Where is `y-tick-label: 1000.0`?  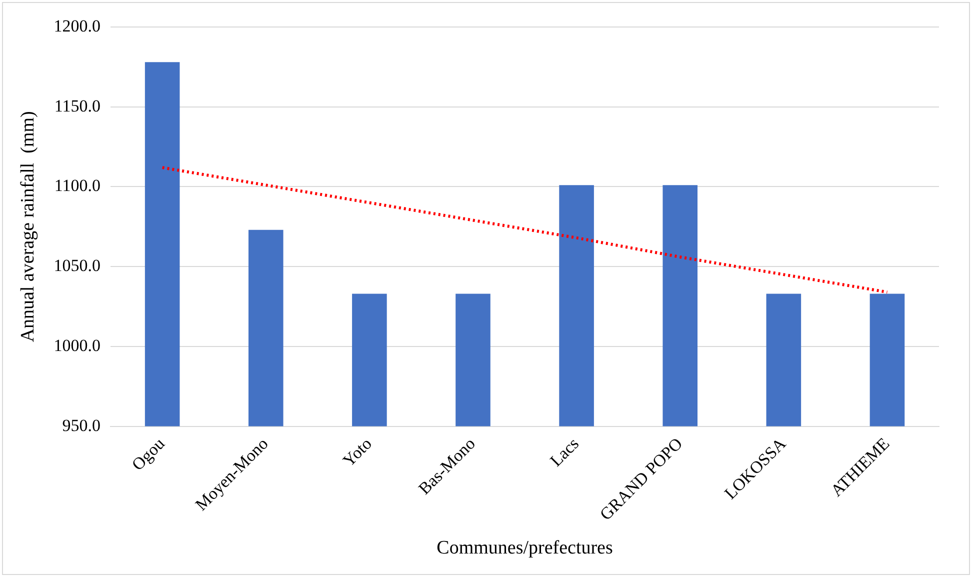
y-tick-label: 1000.0 is located at coordinates (77, 345).